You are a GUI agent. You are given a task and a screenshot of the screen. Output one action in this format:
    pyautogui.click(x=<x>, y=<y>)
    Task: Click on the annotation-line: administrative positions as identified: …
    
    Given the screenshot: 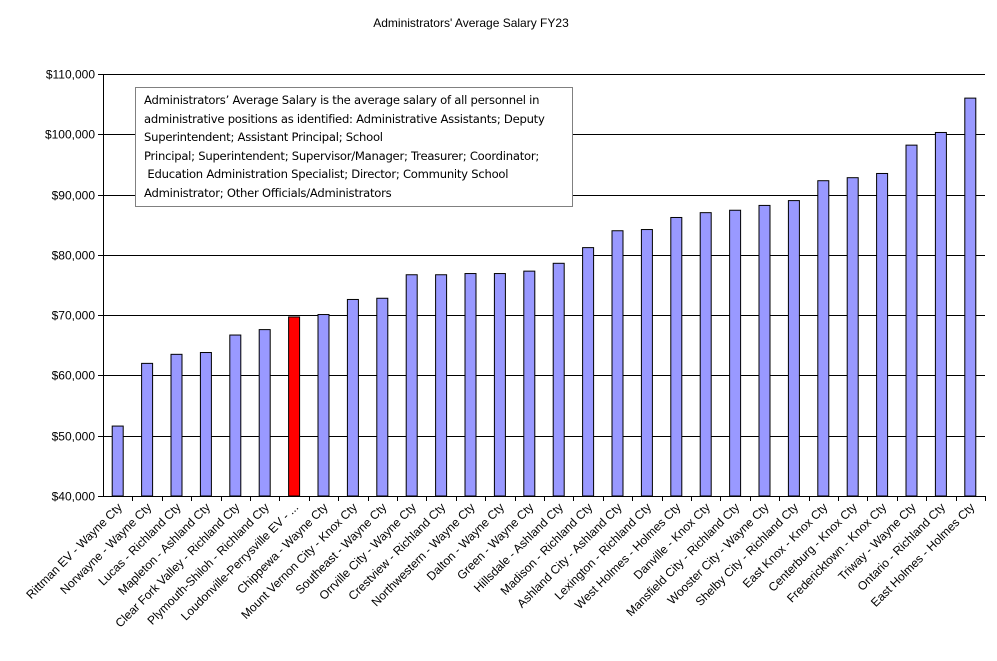 What is the action you would take?
    pyautogui.click(x=344, y=118)
    